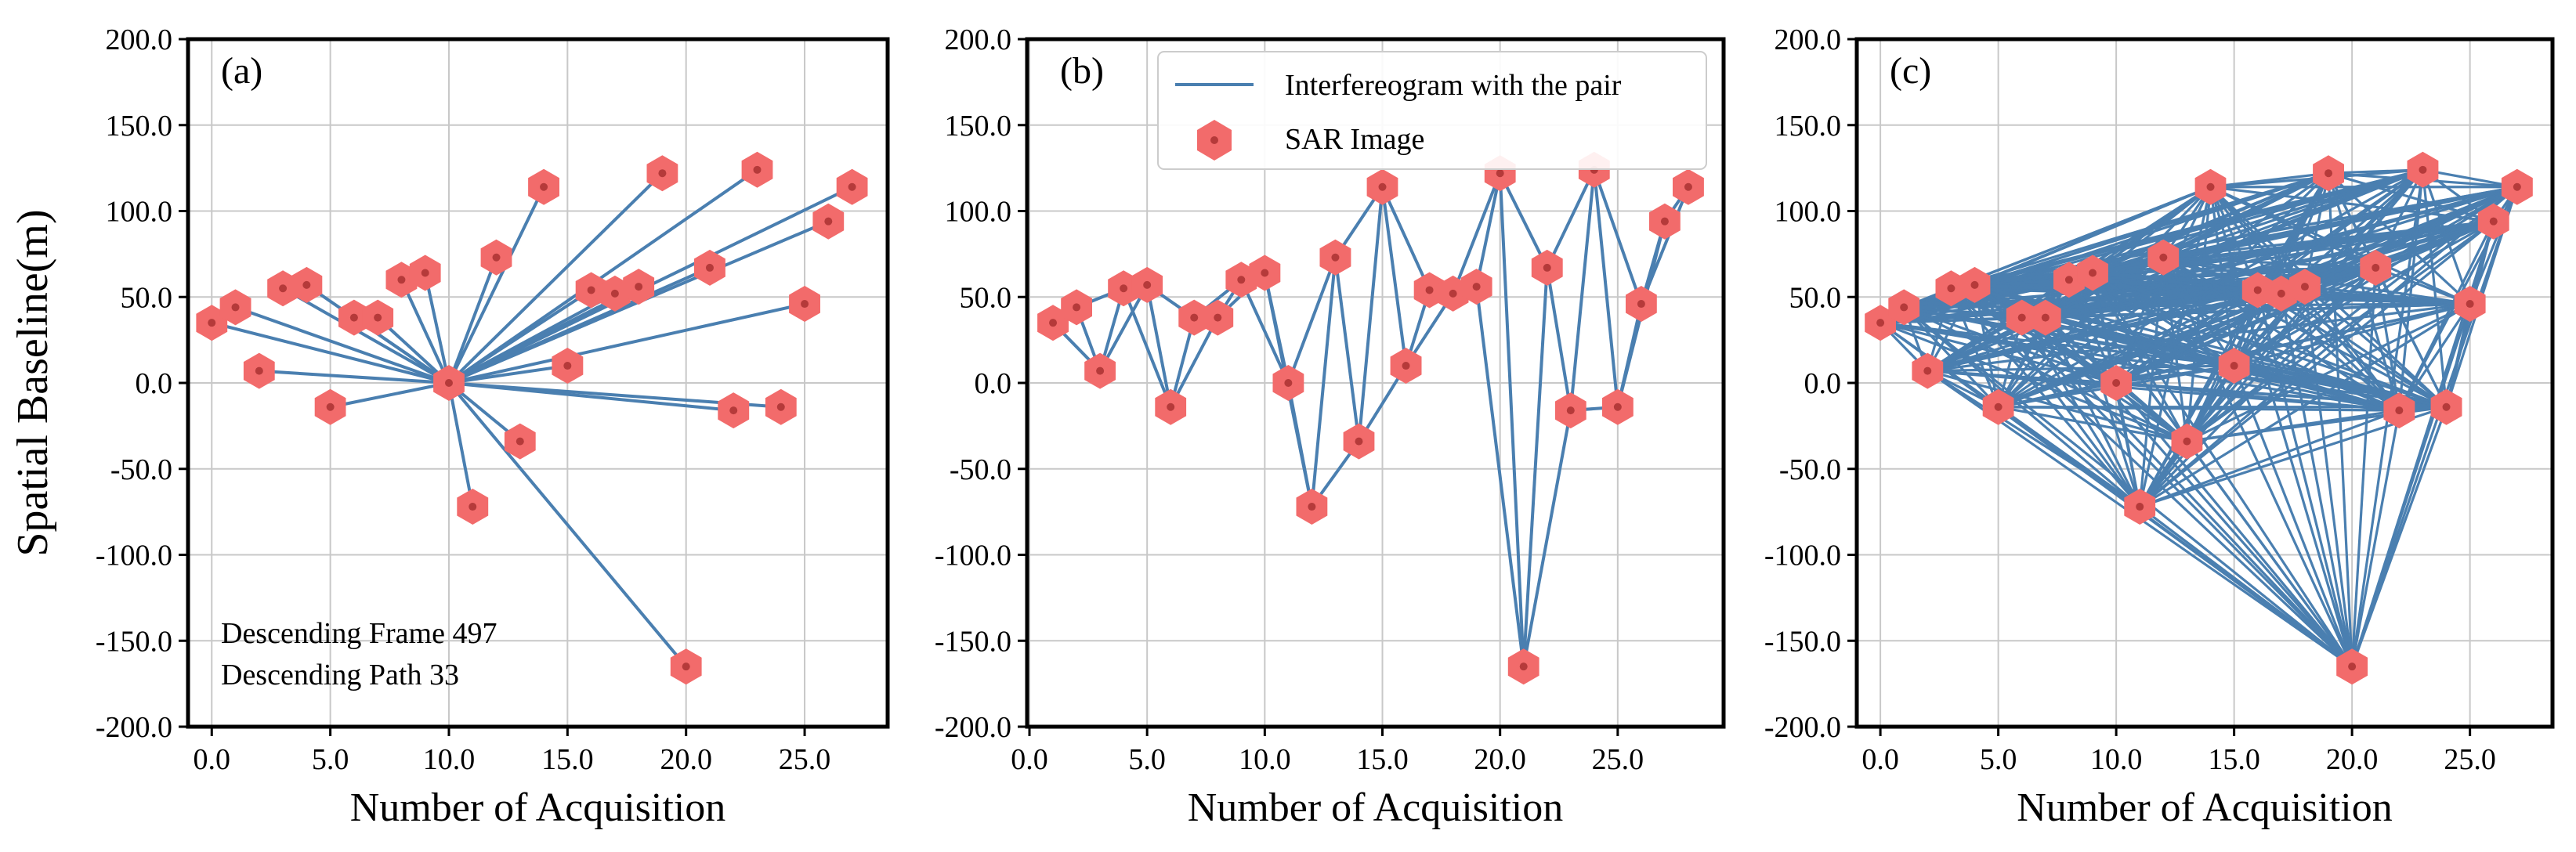 The image size is (2576, 852). What do you see at coordinates (1382, 759) in the screenshot?
I see `x-tick-label: 15.0` at bounding box center [1382, 759].